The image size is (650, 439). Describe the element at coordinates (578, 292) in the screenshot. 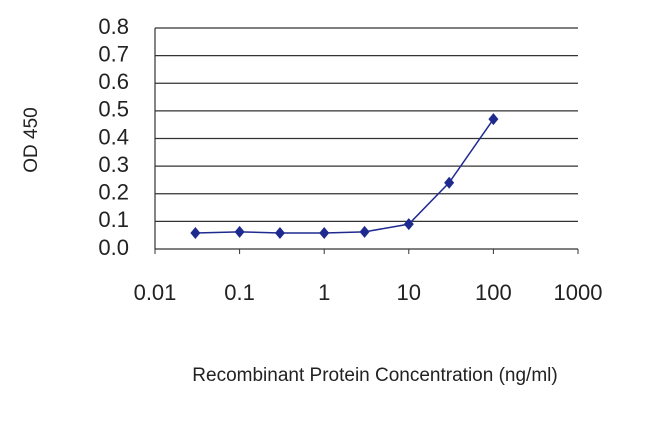

I see `x-tick-label: 1000` at that location.